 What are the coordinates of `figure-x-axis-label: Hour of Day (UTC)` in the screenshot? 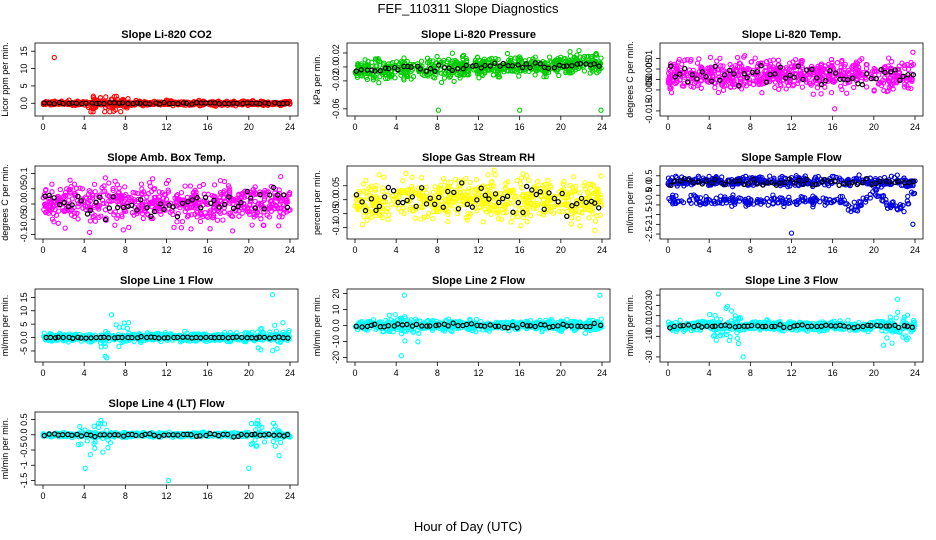 It's located at (468, 526).